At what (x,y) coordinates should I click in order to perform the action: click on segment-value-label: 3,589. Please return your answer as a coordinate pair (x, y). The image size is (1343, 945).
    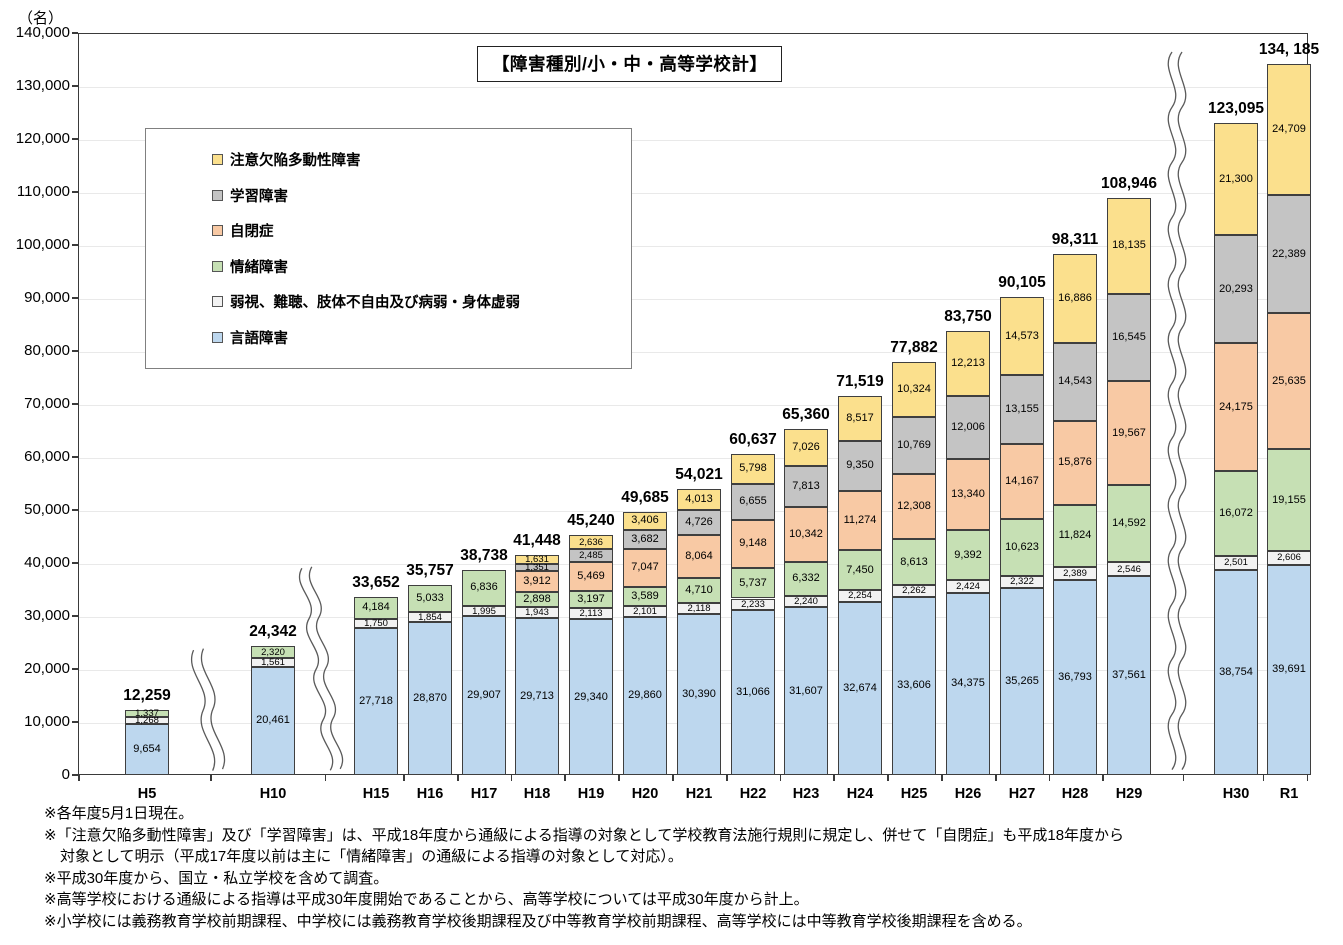
    Looking at the image, I should click on (645, 595).